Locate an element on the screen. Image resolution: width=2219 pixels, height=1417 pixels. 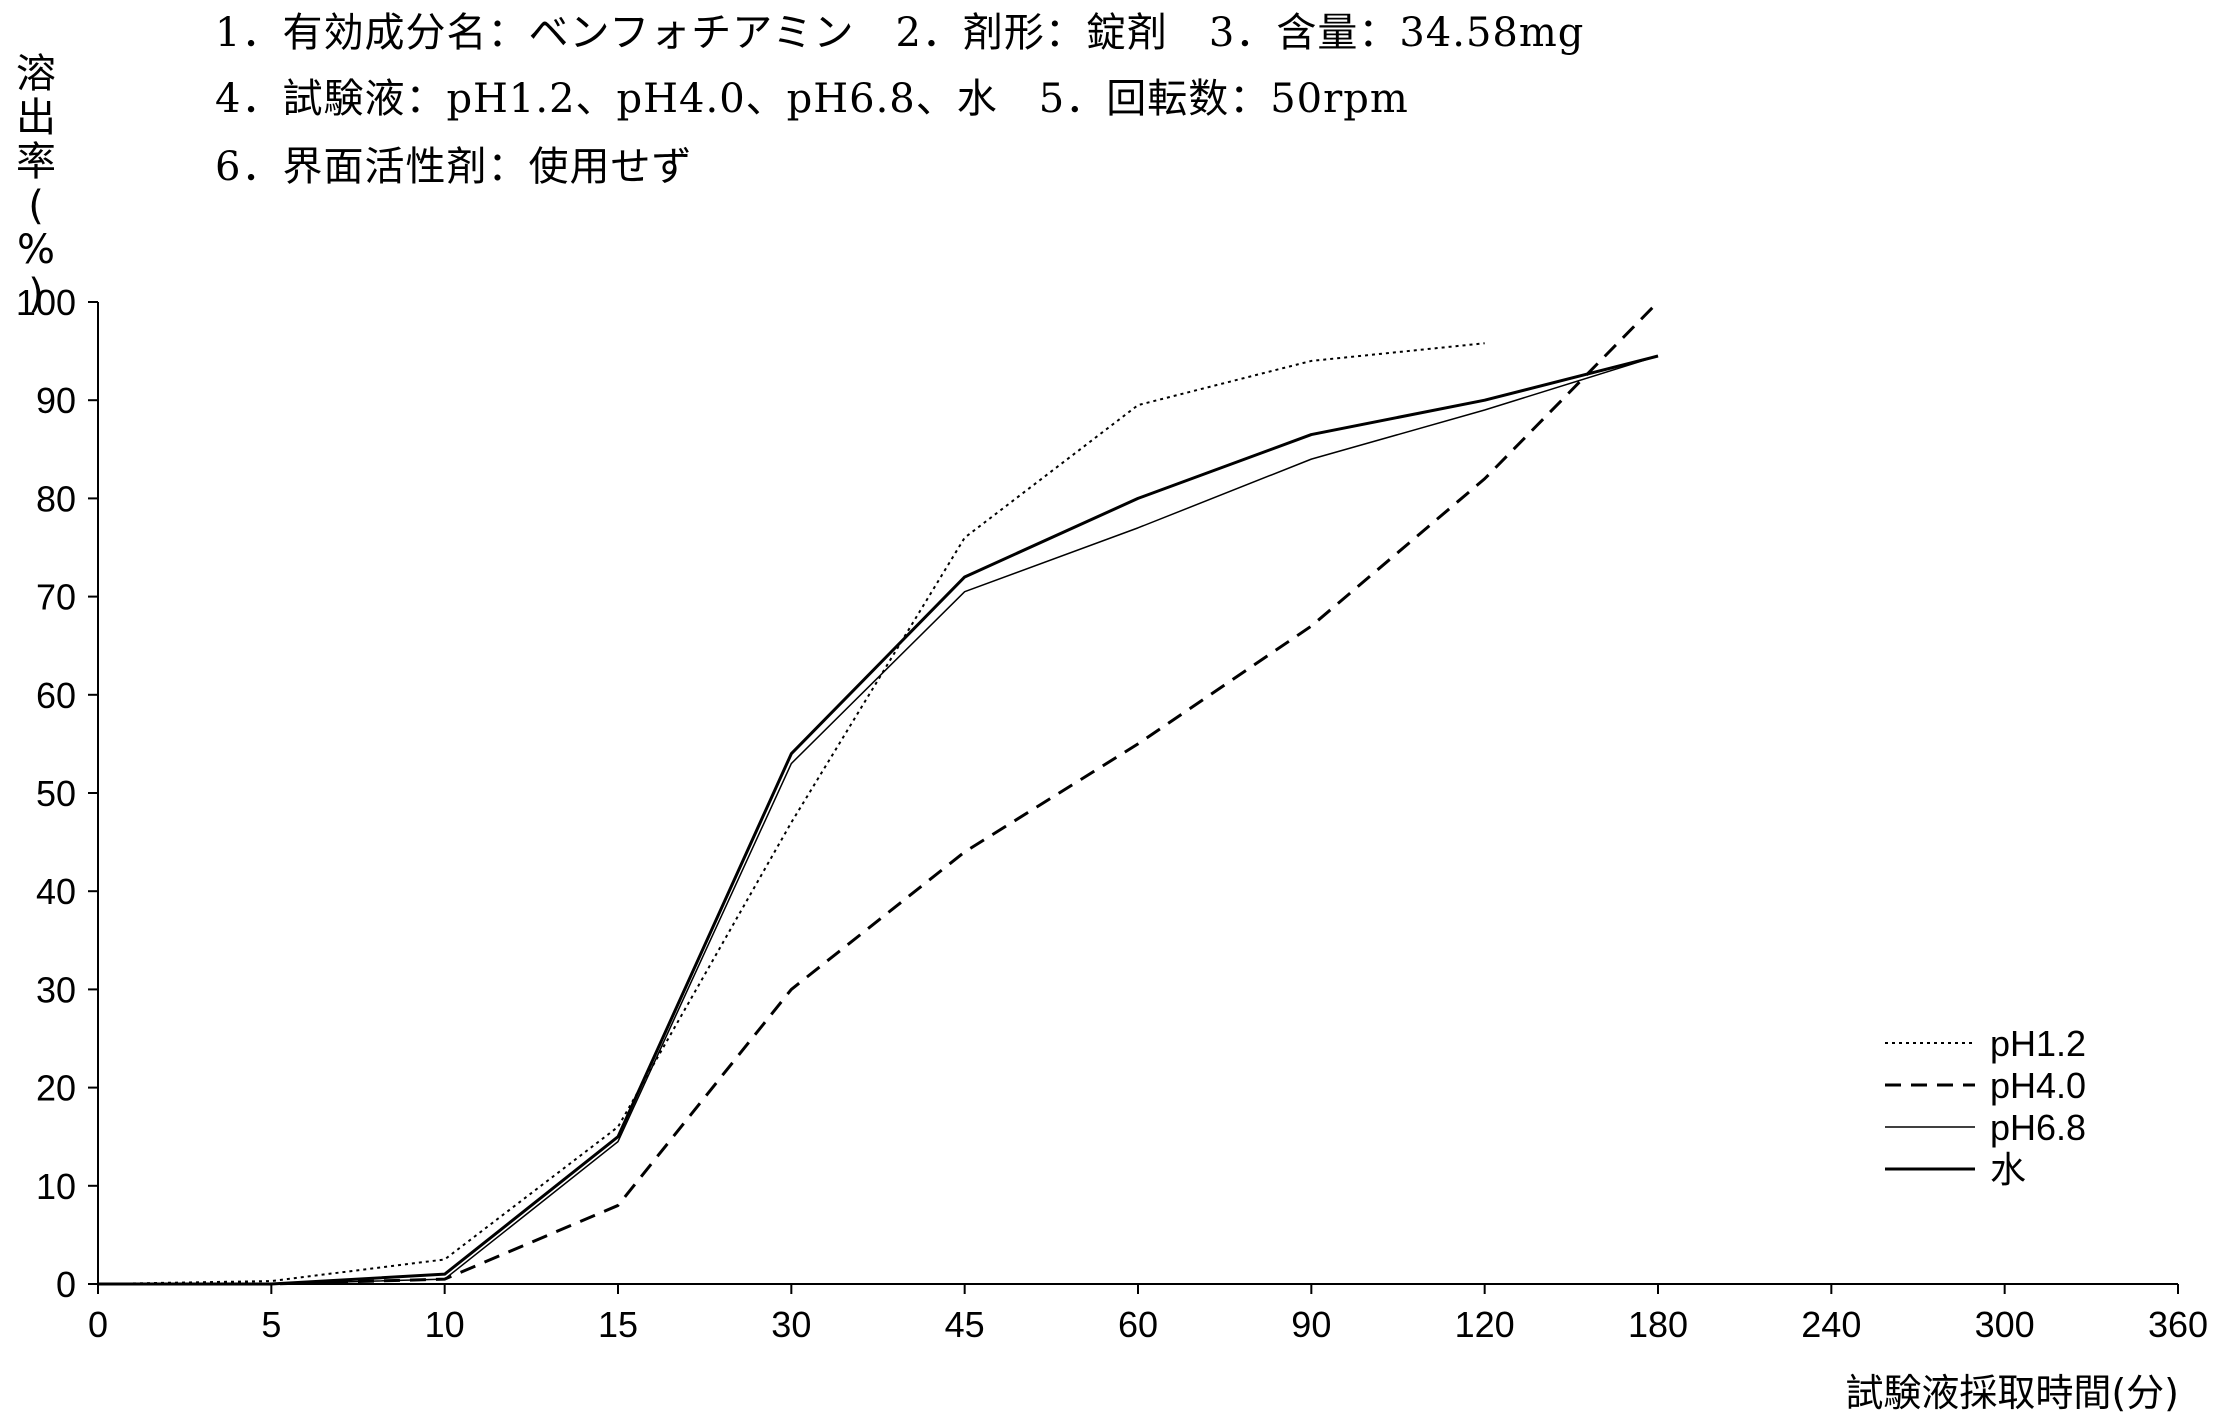
x-tick-label: 60 is located at coordinates (1138, 1324).